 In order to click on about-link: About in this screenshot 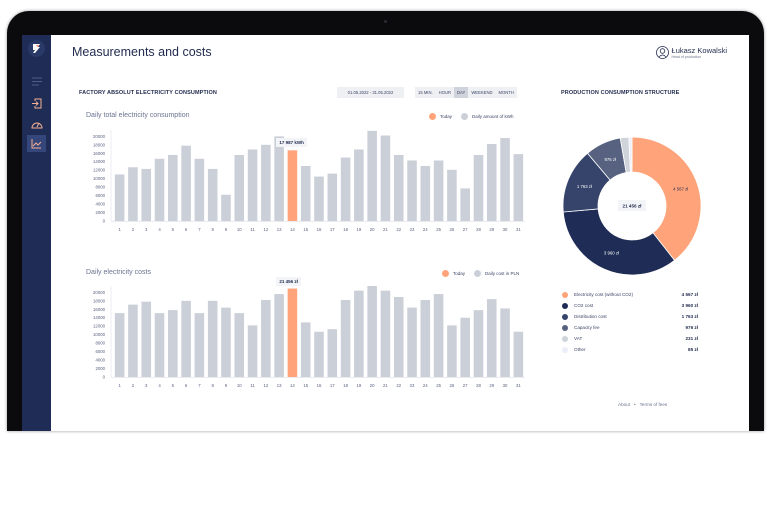, I will do `click(624, 404)`.